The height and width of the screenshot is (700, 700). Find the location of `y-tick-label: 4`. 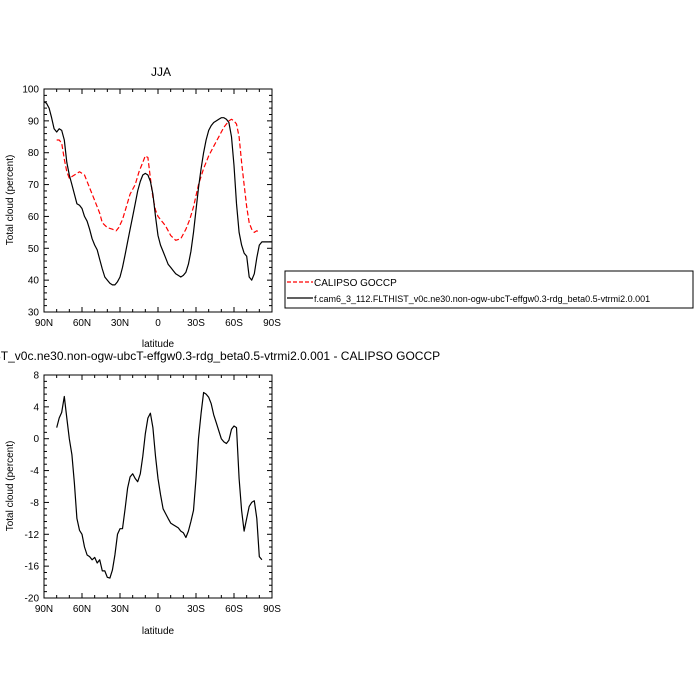

y-tick-label: 4 is located at coordinates (36, 407).